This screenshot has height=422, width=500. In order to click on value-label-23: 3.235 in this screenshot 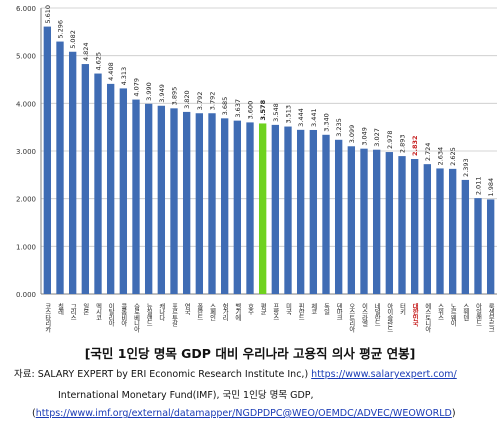, I will do `click(339, 127)`.